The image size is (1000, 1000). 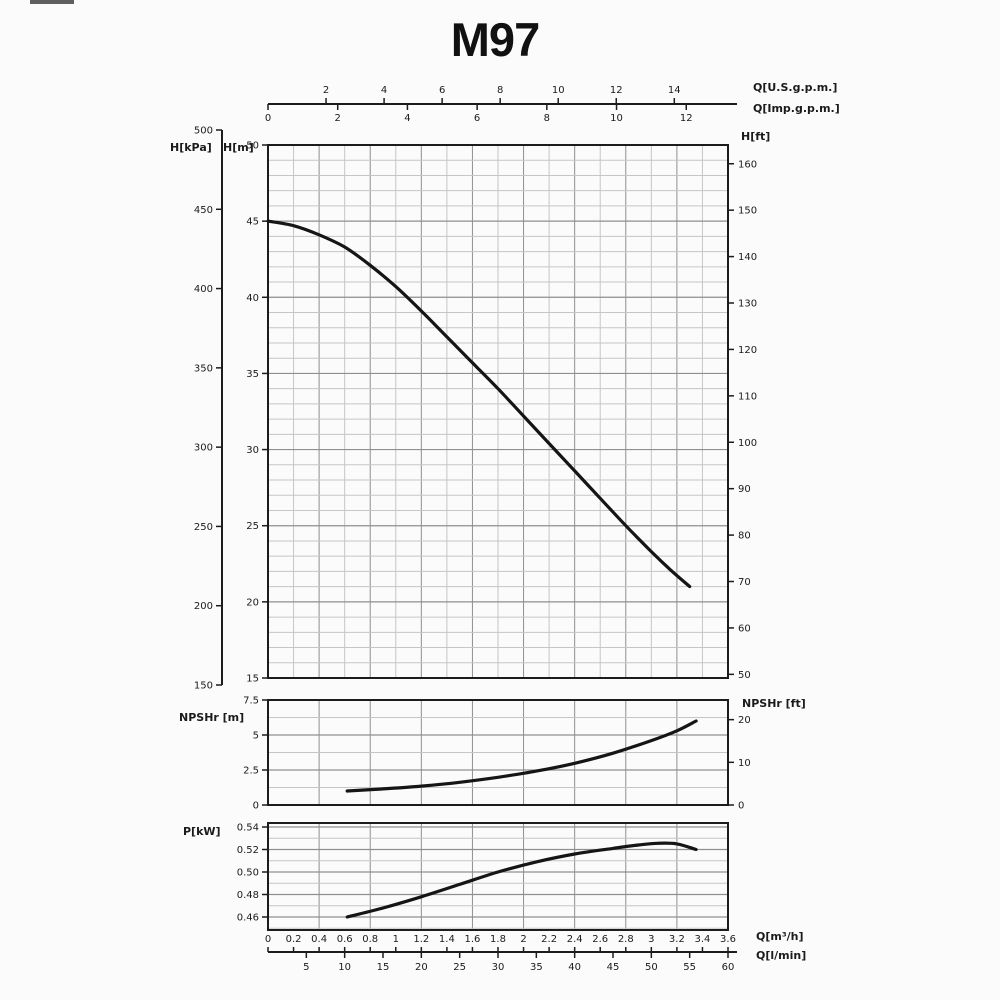 What do you see at coordinates (744, 536) in the screenshot?
I see `svg-text: 80` at bounding box center [744, 536].